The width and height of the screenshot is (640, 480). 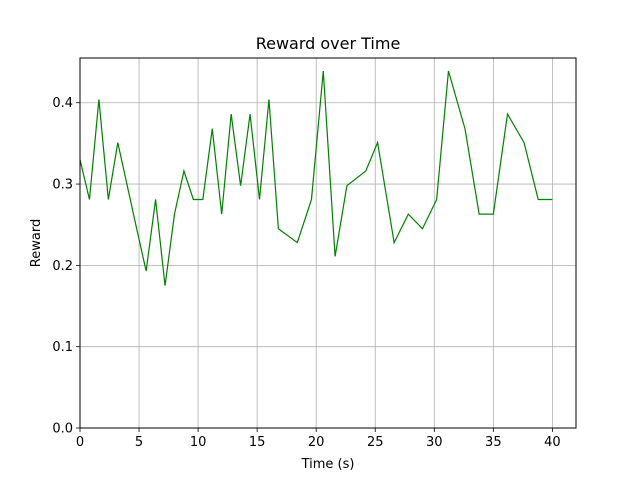 What do you see at coordinates (257, 442) in the screenshot?
I see `x-tick-label: 15` at bounding box center [257, 442].